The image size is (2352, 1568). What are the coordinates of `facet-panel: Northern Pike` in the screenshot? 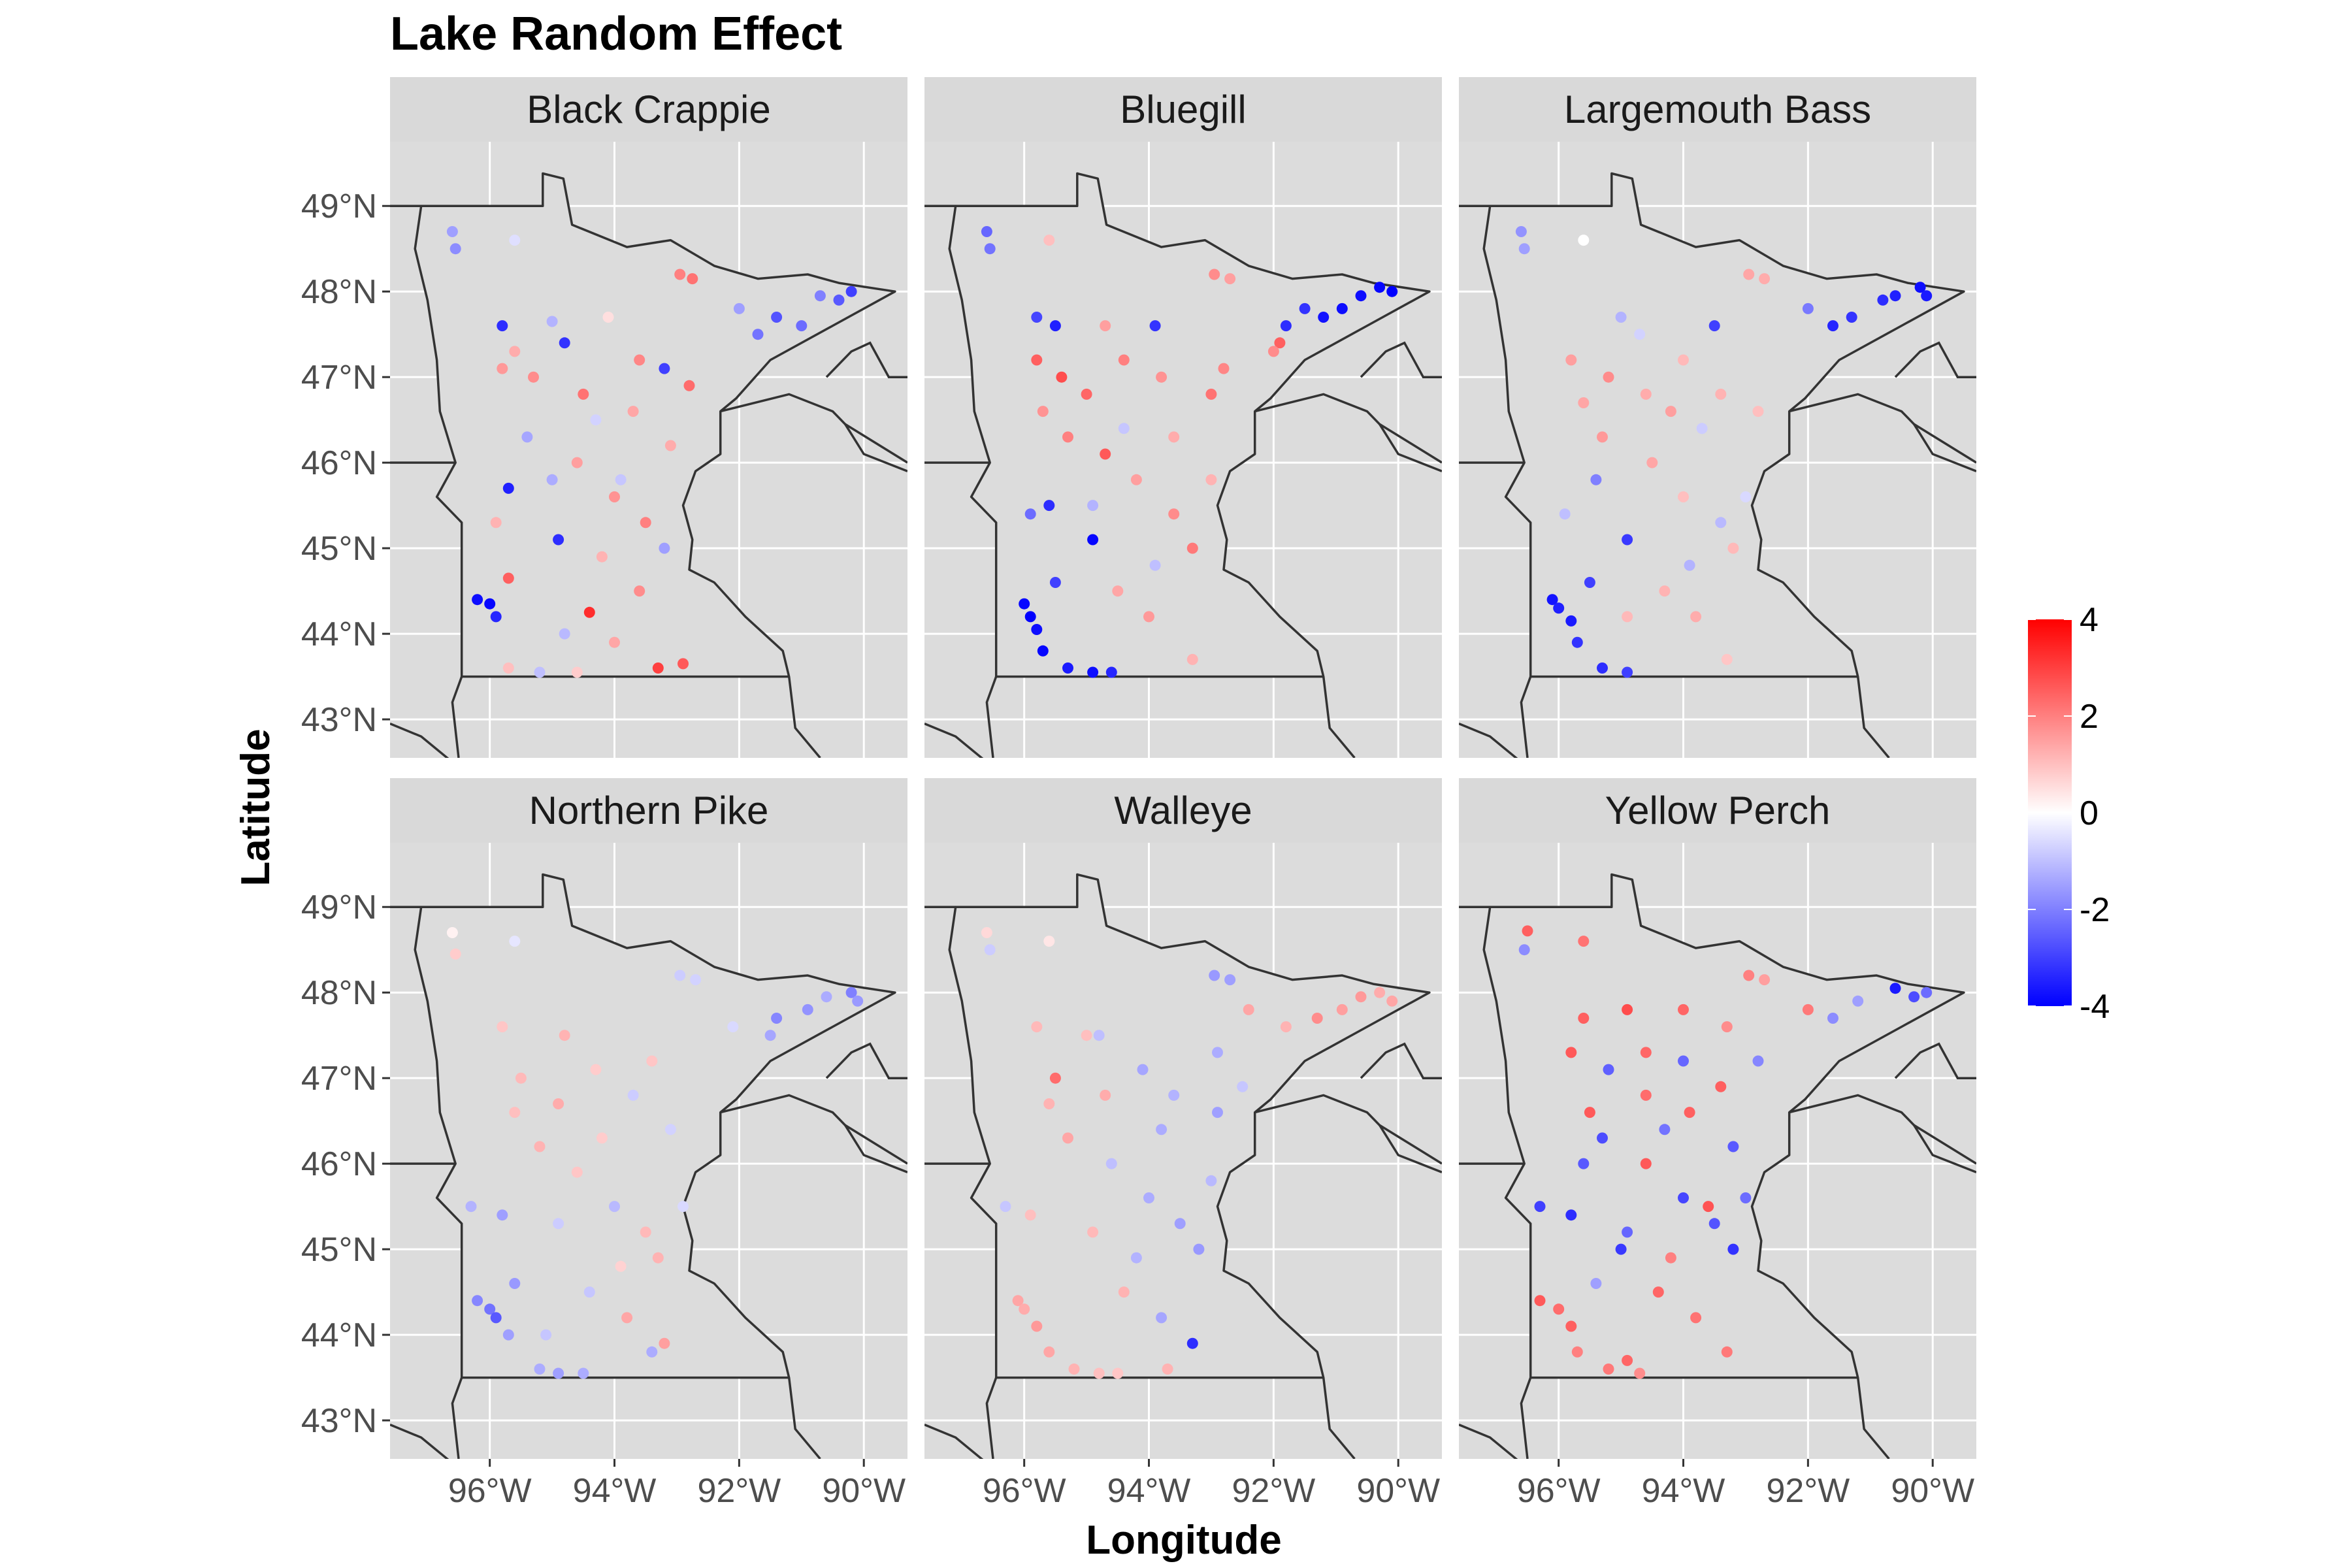 It's located at (648, 1118).